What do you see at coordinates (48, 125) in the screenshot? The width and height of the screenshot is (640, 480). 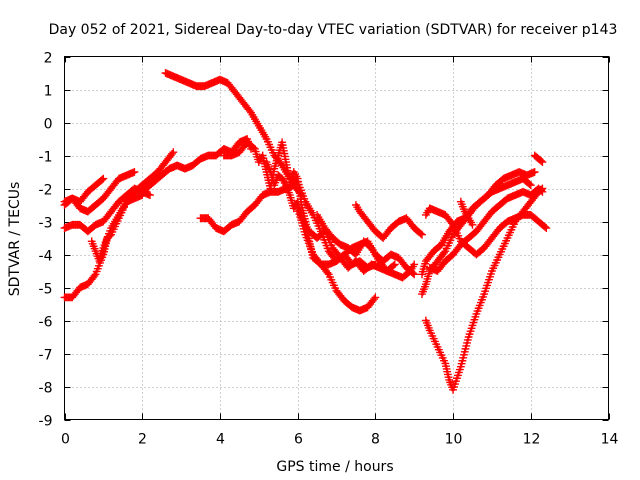 I see `y-tick-label: 0` at bounding box center [48, 125].